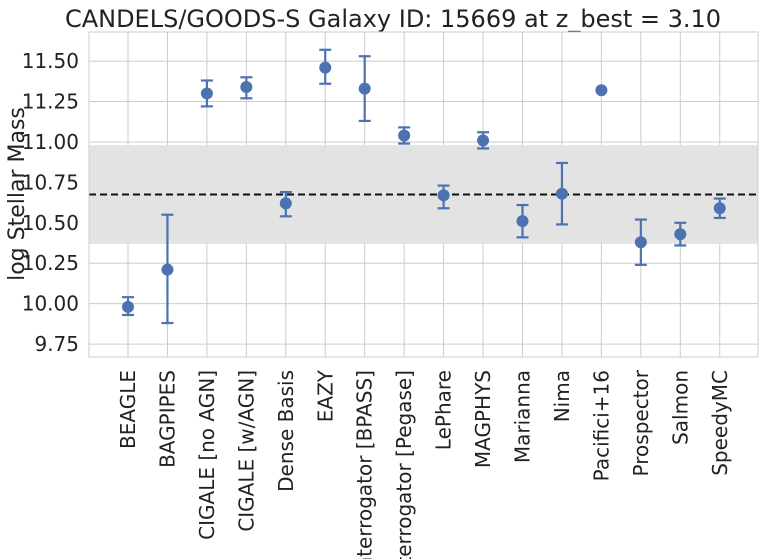 The height and width of the screenshot is (559, 765). I want to click on x-tick-label: Interrogator [Pegase], so click(404, 464).